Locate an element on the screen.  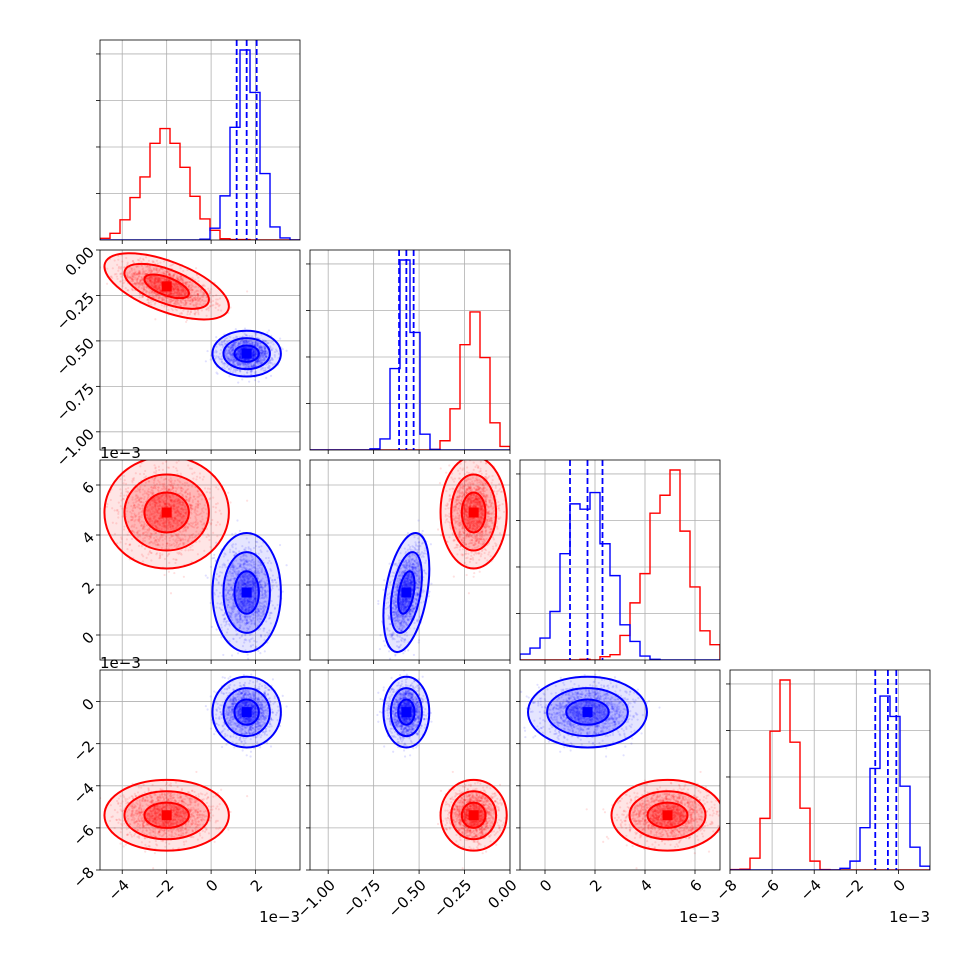
panel-r1-c0: −1.00−0.75−0.50−0.25 0.00 is located at coordinates (177, 356).